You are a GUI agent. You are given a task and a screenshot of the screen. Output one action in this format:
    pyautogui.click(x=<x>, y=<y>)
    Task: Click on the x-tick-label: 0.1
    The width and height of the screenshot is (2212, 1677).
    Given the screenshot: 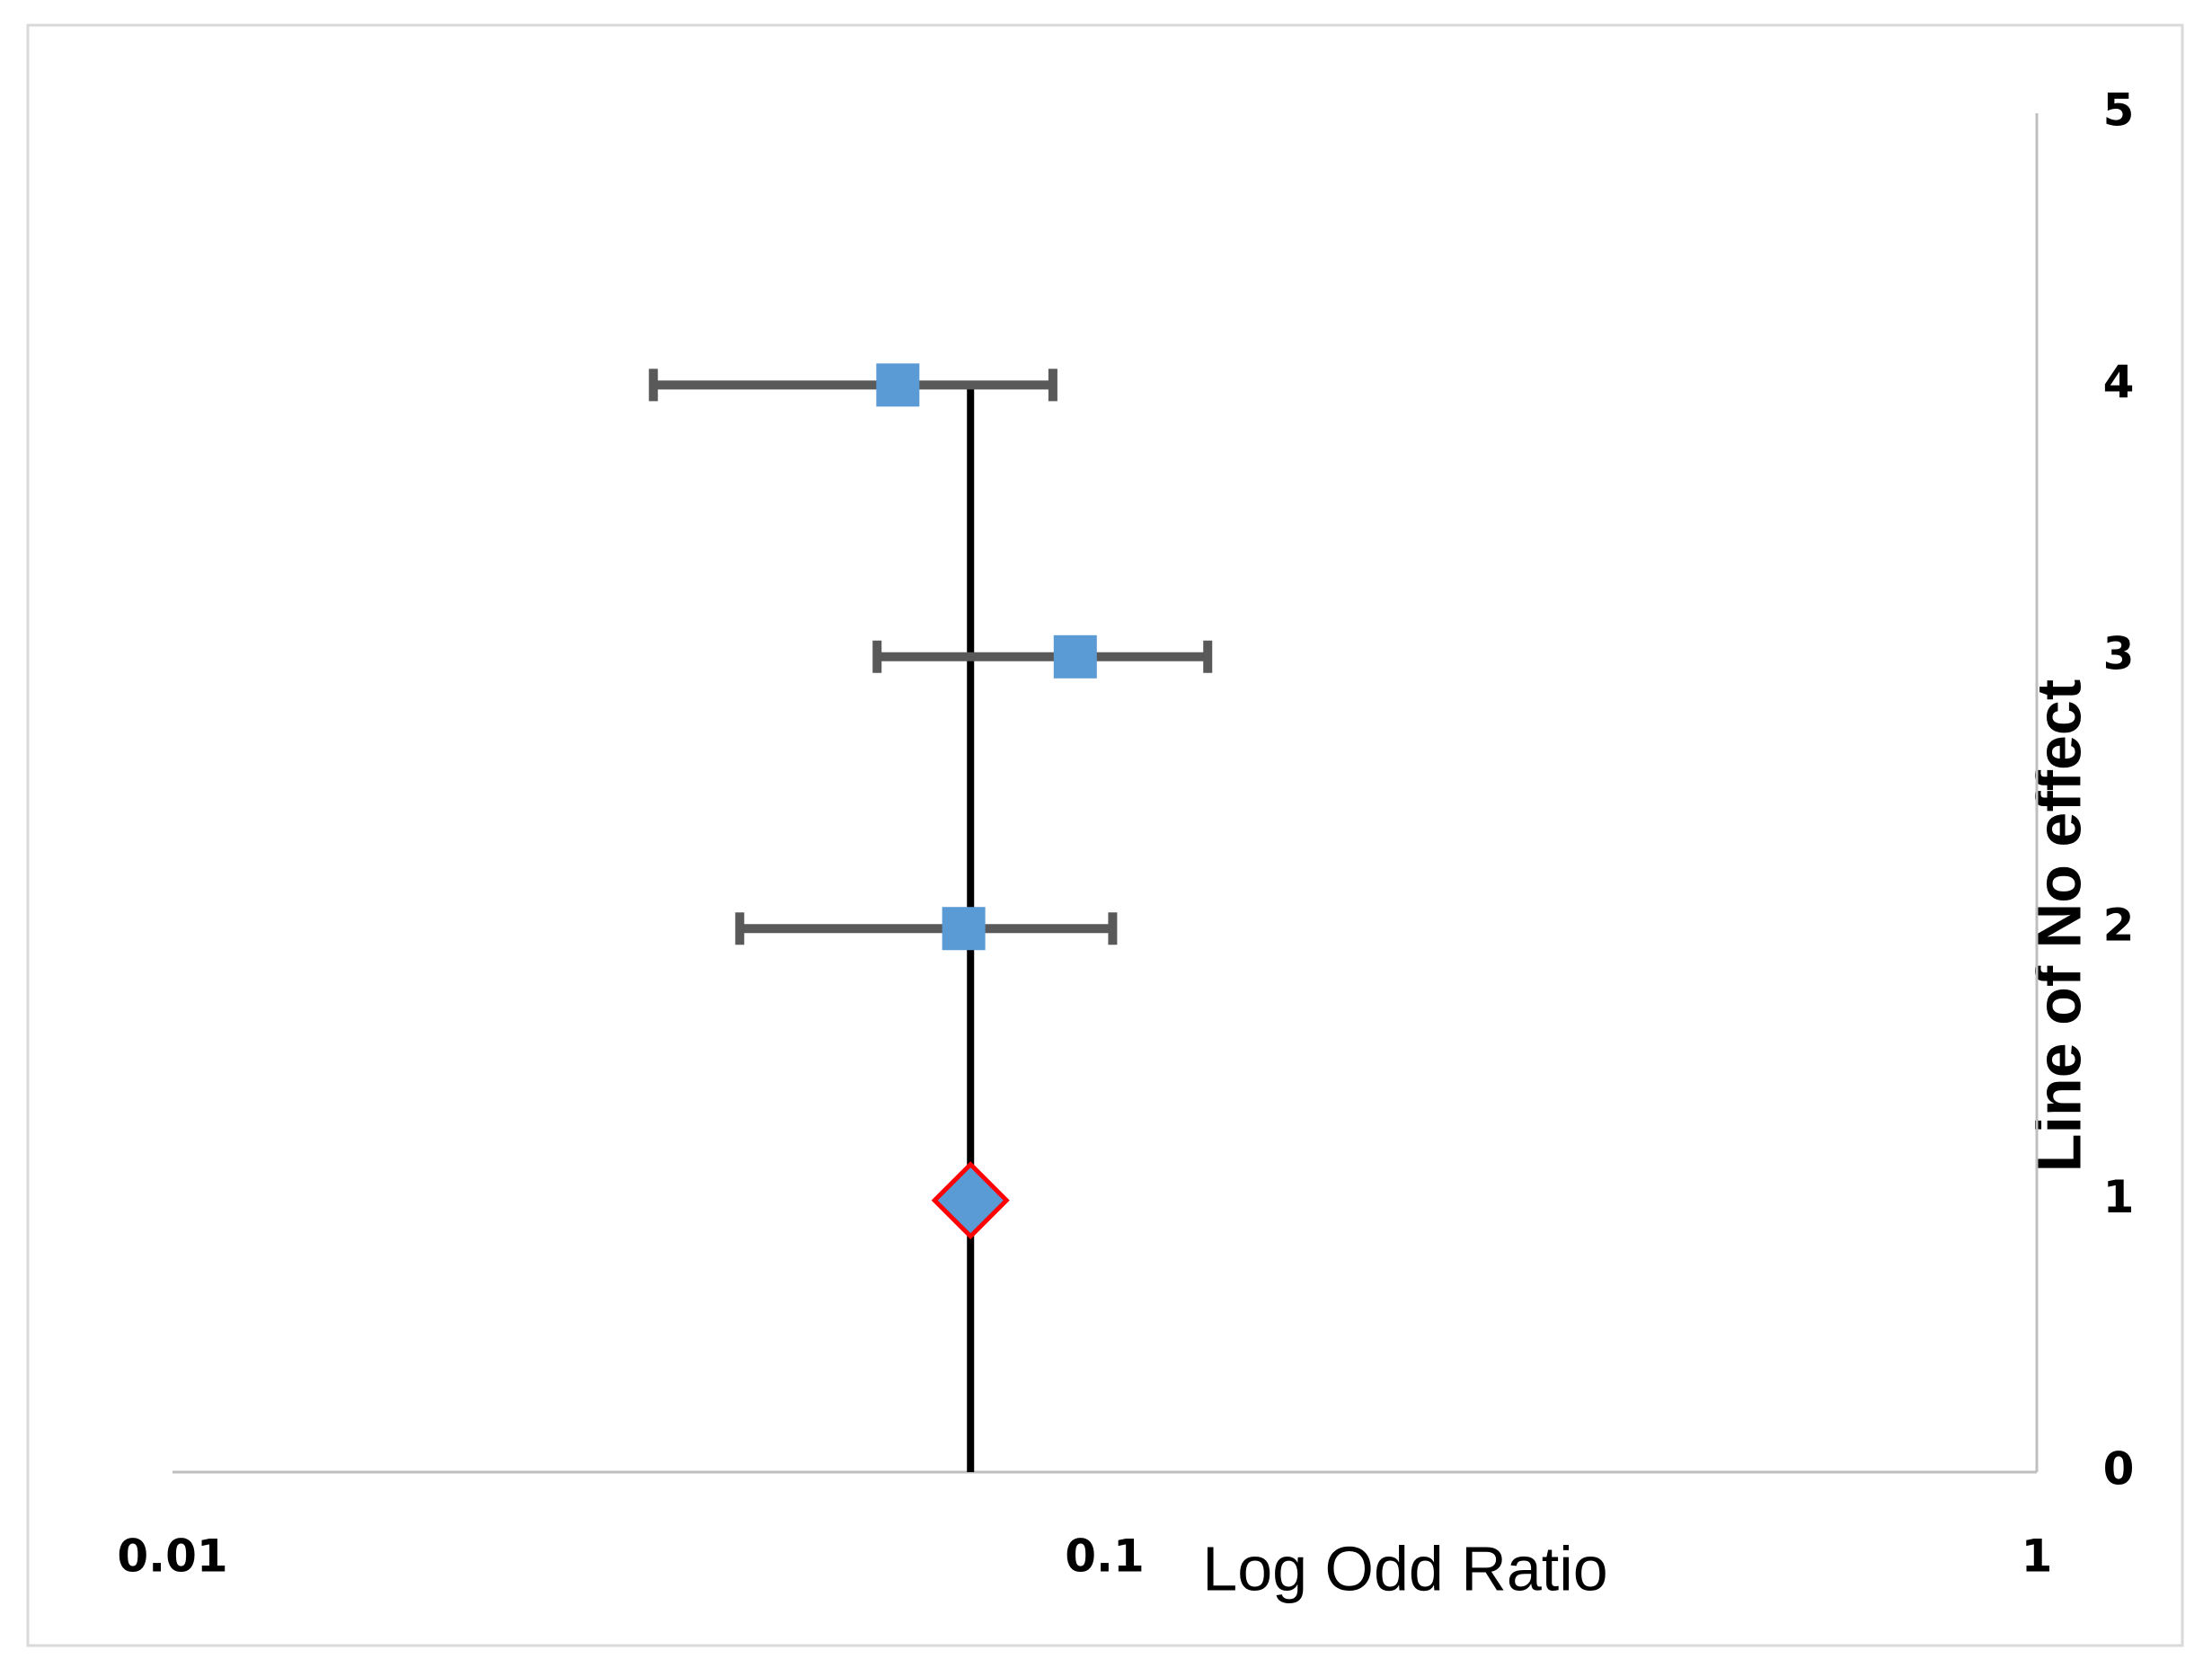 What is the action you would take?
    pyautogui.click(x=1105, y=1557)
    